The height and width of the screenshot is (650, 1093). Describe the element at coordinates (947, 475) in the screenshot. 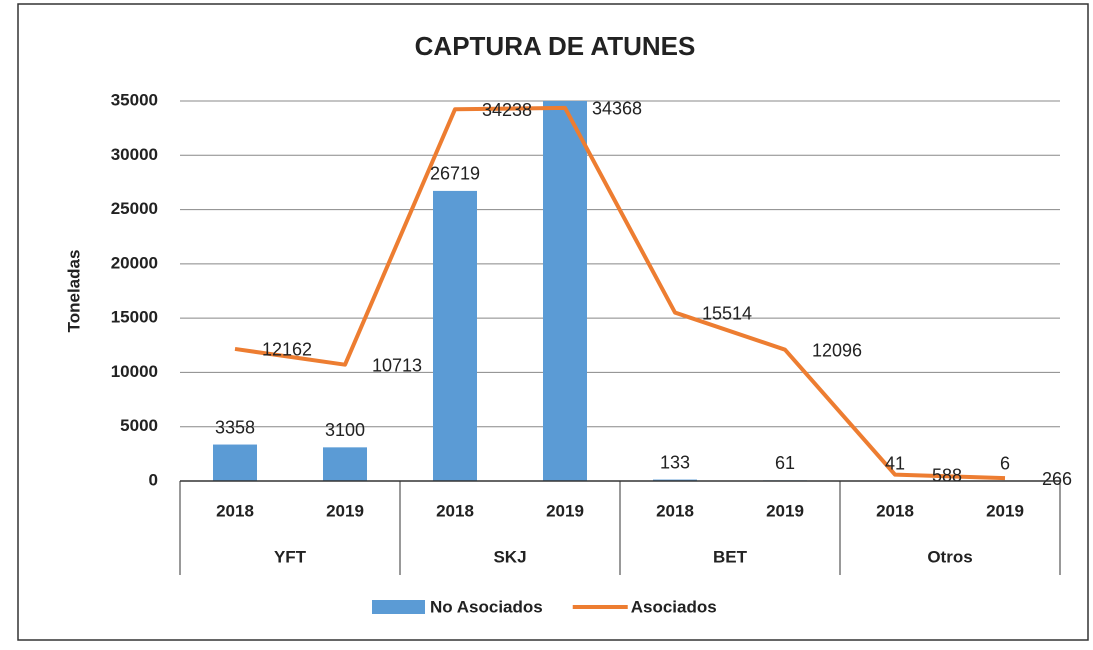

I see `data-label: 588` at that location.